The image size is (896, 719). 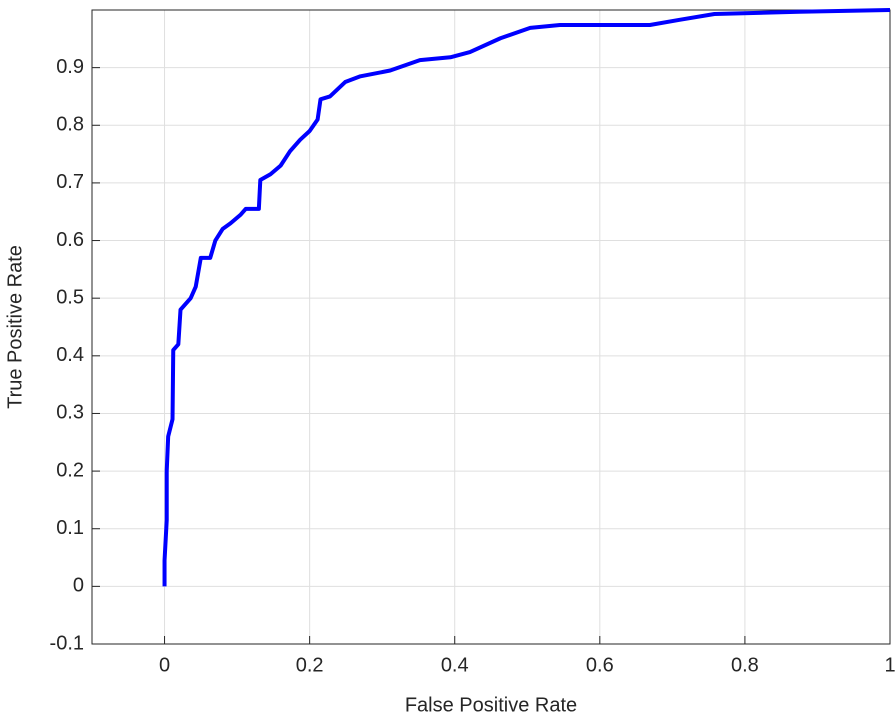 What do you see at coordinates (70, 240) in the screenshot?
I see `y-tick-label: 0.6` at bounding box center [70, 240].